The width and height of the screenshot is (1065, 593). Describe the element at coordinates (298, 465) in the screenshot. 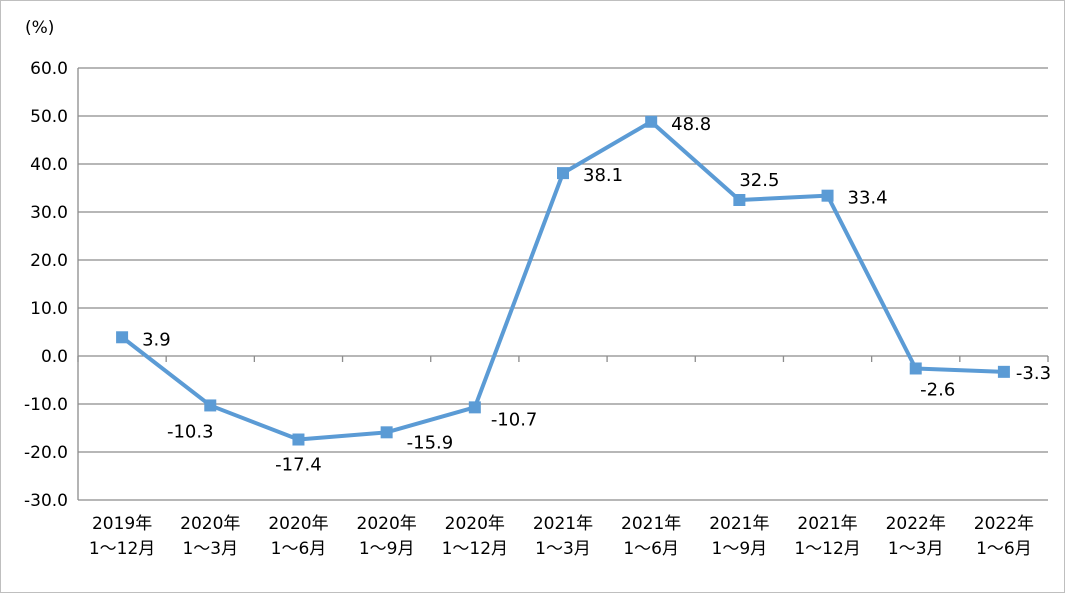

I see `data-label: -17.4` at that location.